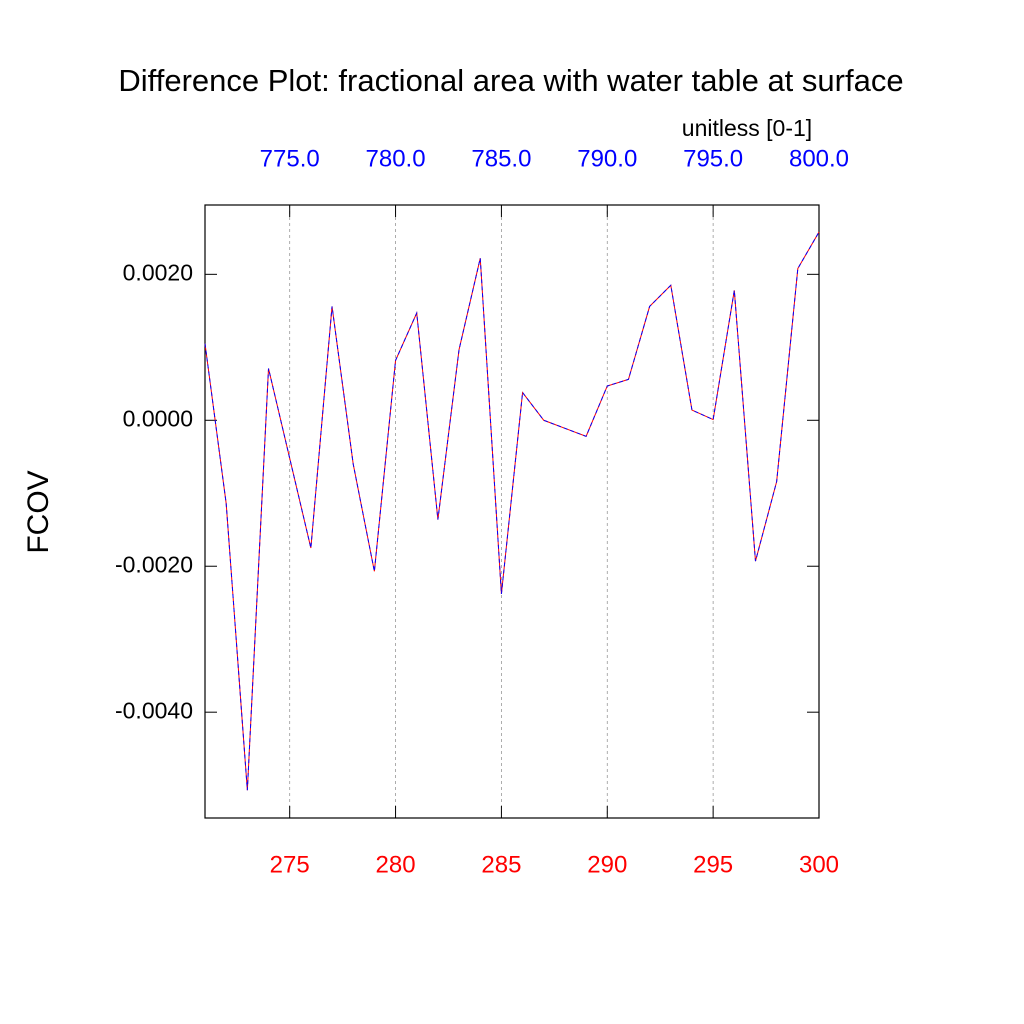 This screenshot has width=1024, height=1024. What do you see at coordinates (396, 864) in the screenshot?
I see `x-tick-label: 280` at bounding box center [396, 864].